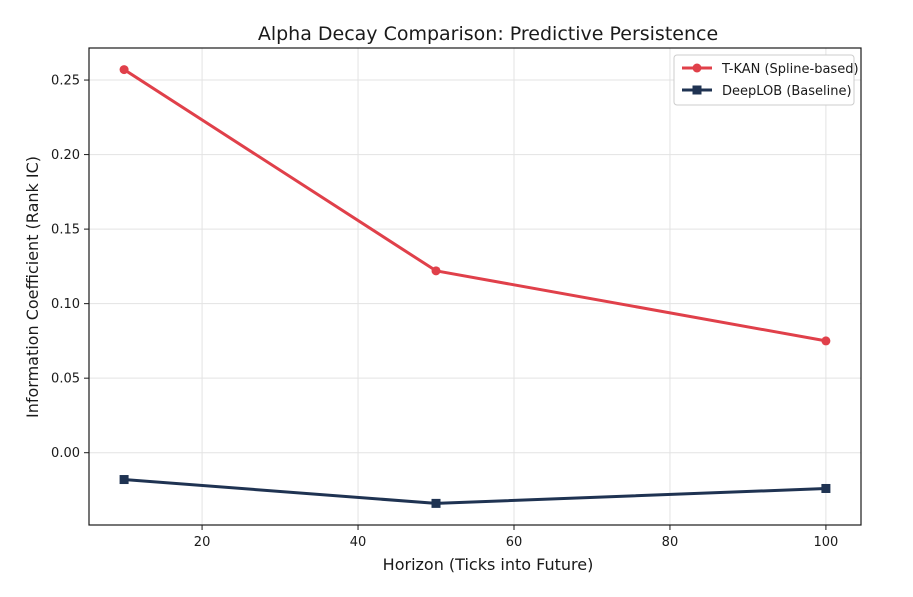 This screenshot has width=913, height=597. I want to click on legend: T-KAN (Spline-based) DeepLOB (Baseline), so click(766, 80).